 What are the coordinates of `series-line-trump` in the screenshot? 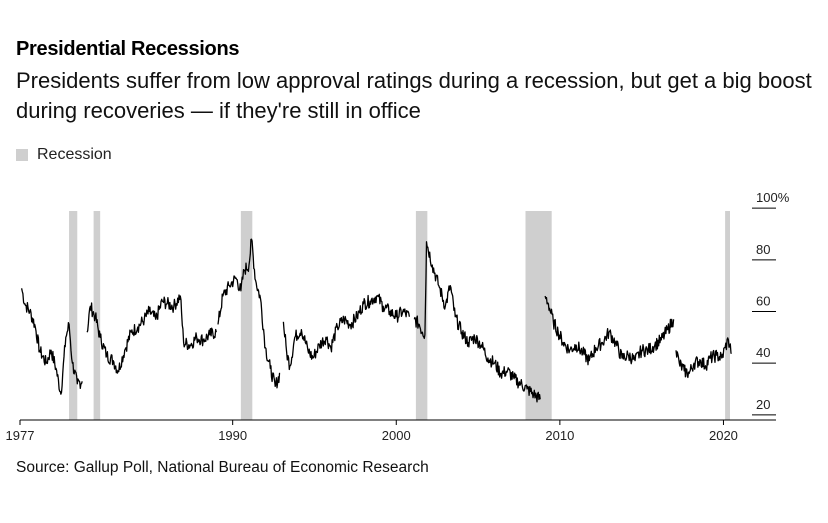 It's located at (703, 358).